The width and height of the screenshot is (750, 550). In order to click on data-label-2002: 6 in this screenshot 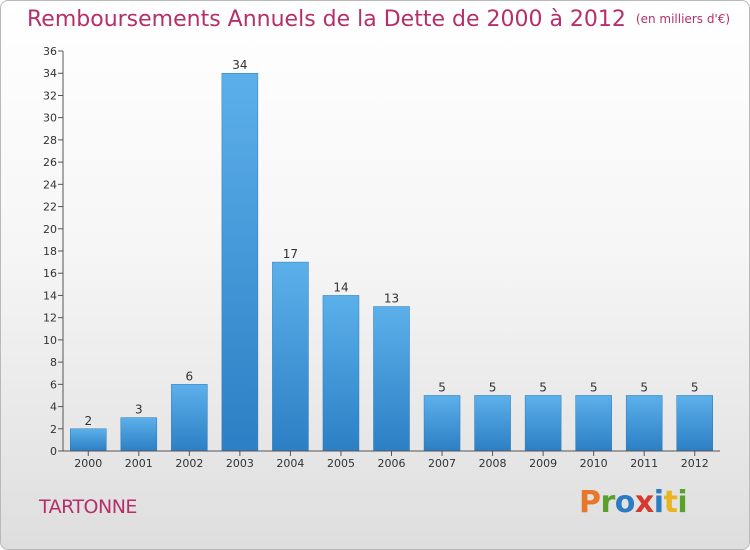, I will do `click(190, 376)`.